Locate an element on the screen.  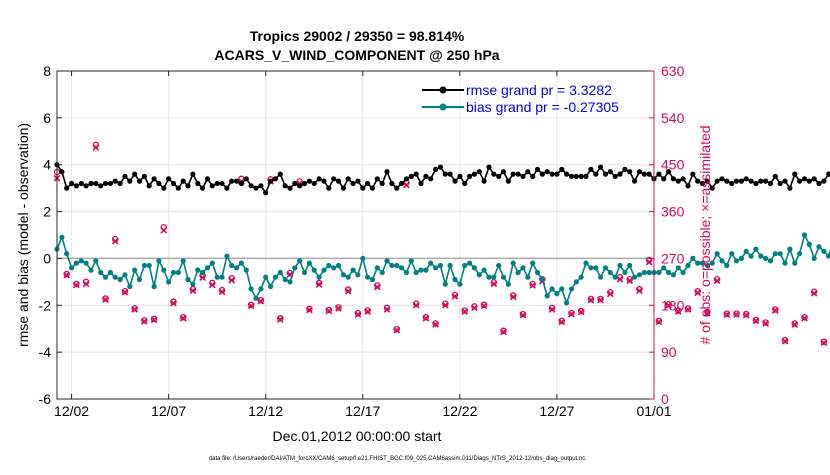
y-right-tick-label: 450 is located at coordinates (673, 165).